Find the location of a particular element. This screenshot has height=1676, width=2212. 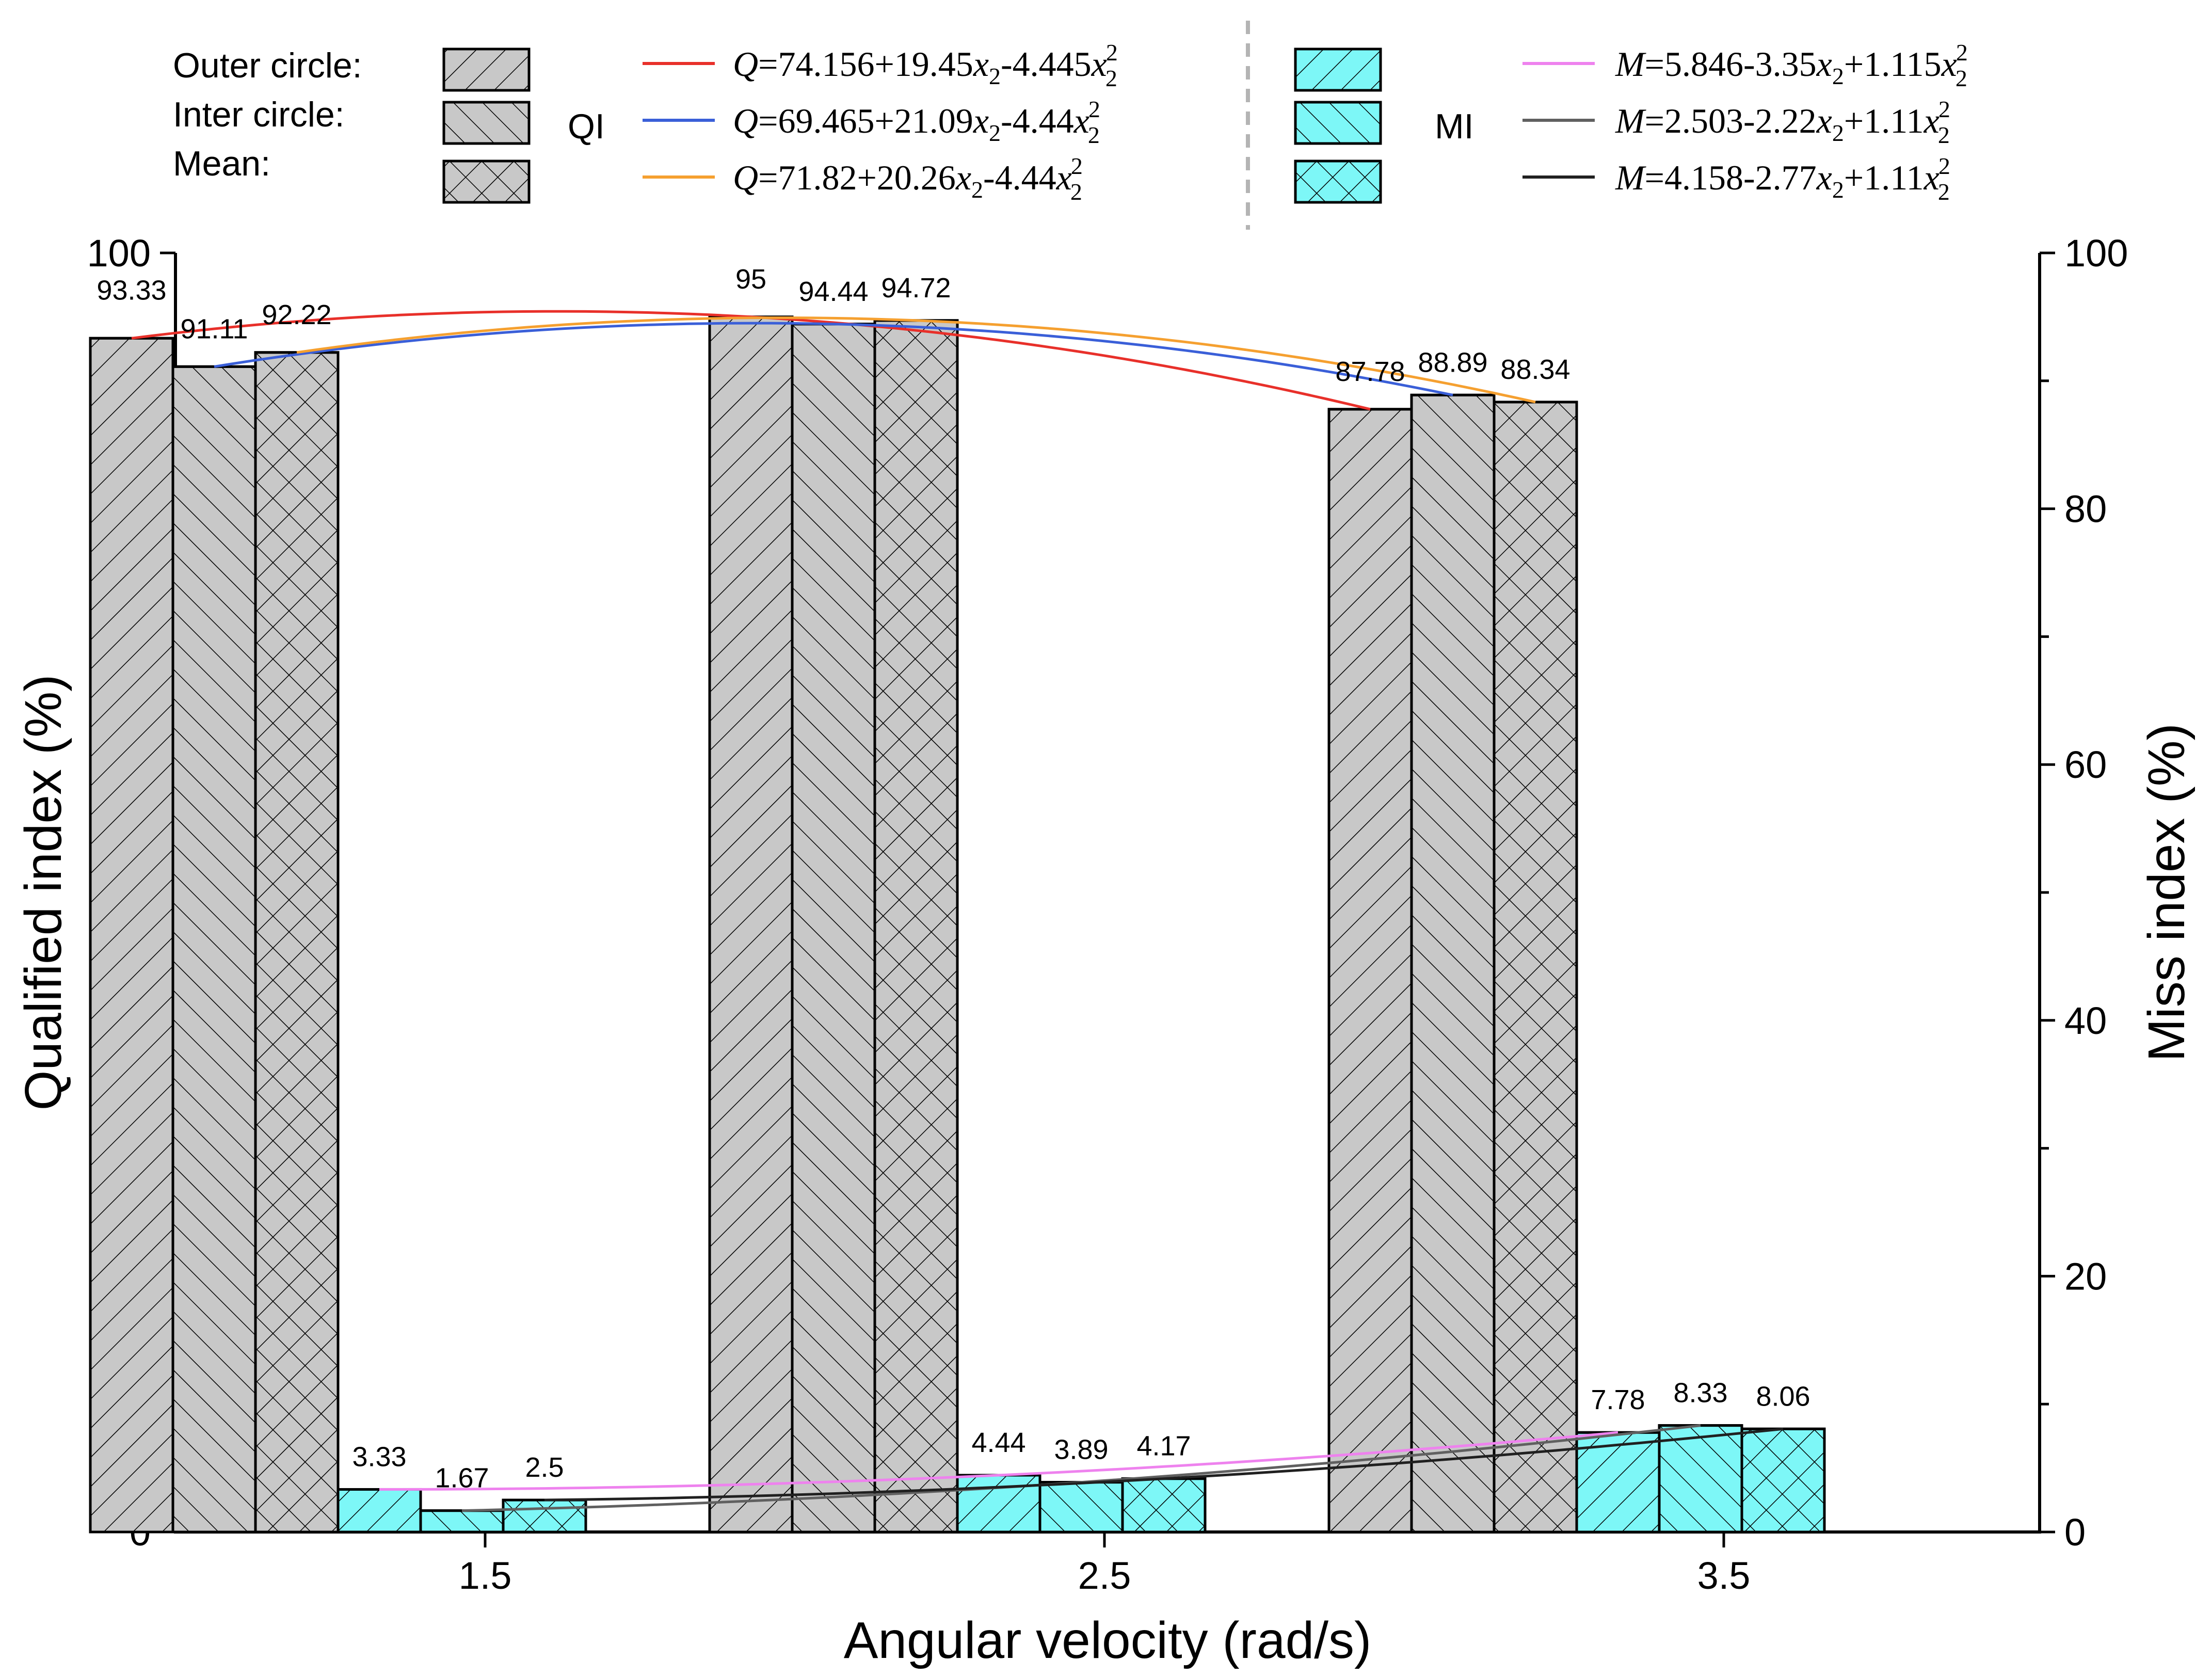

data-label: 88.34 is located at coordinates (1535, 369).